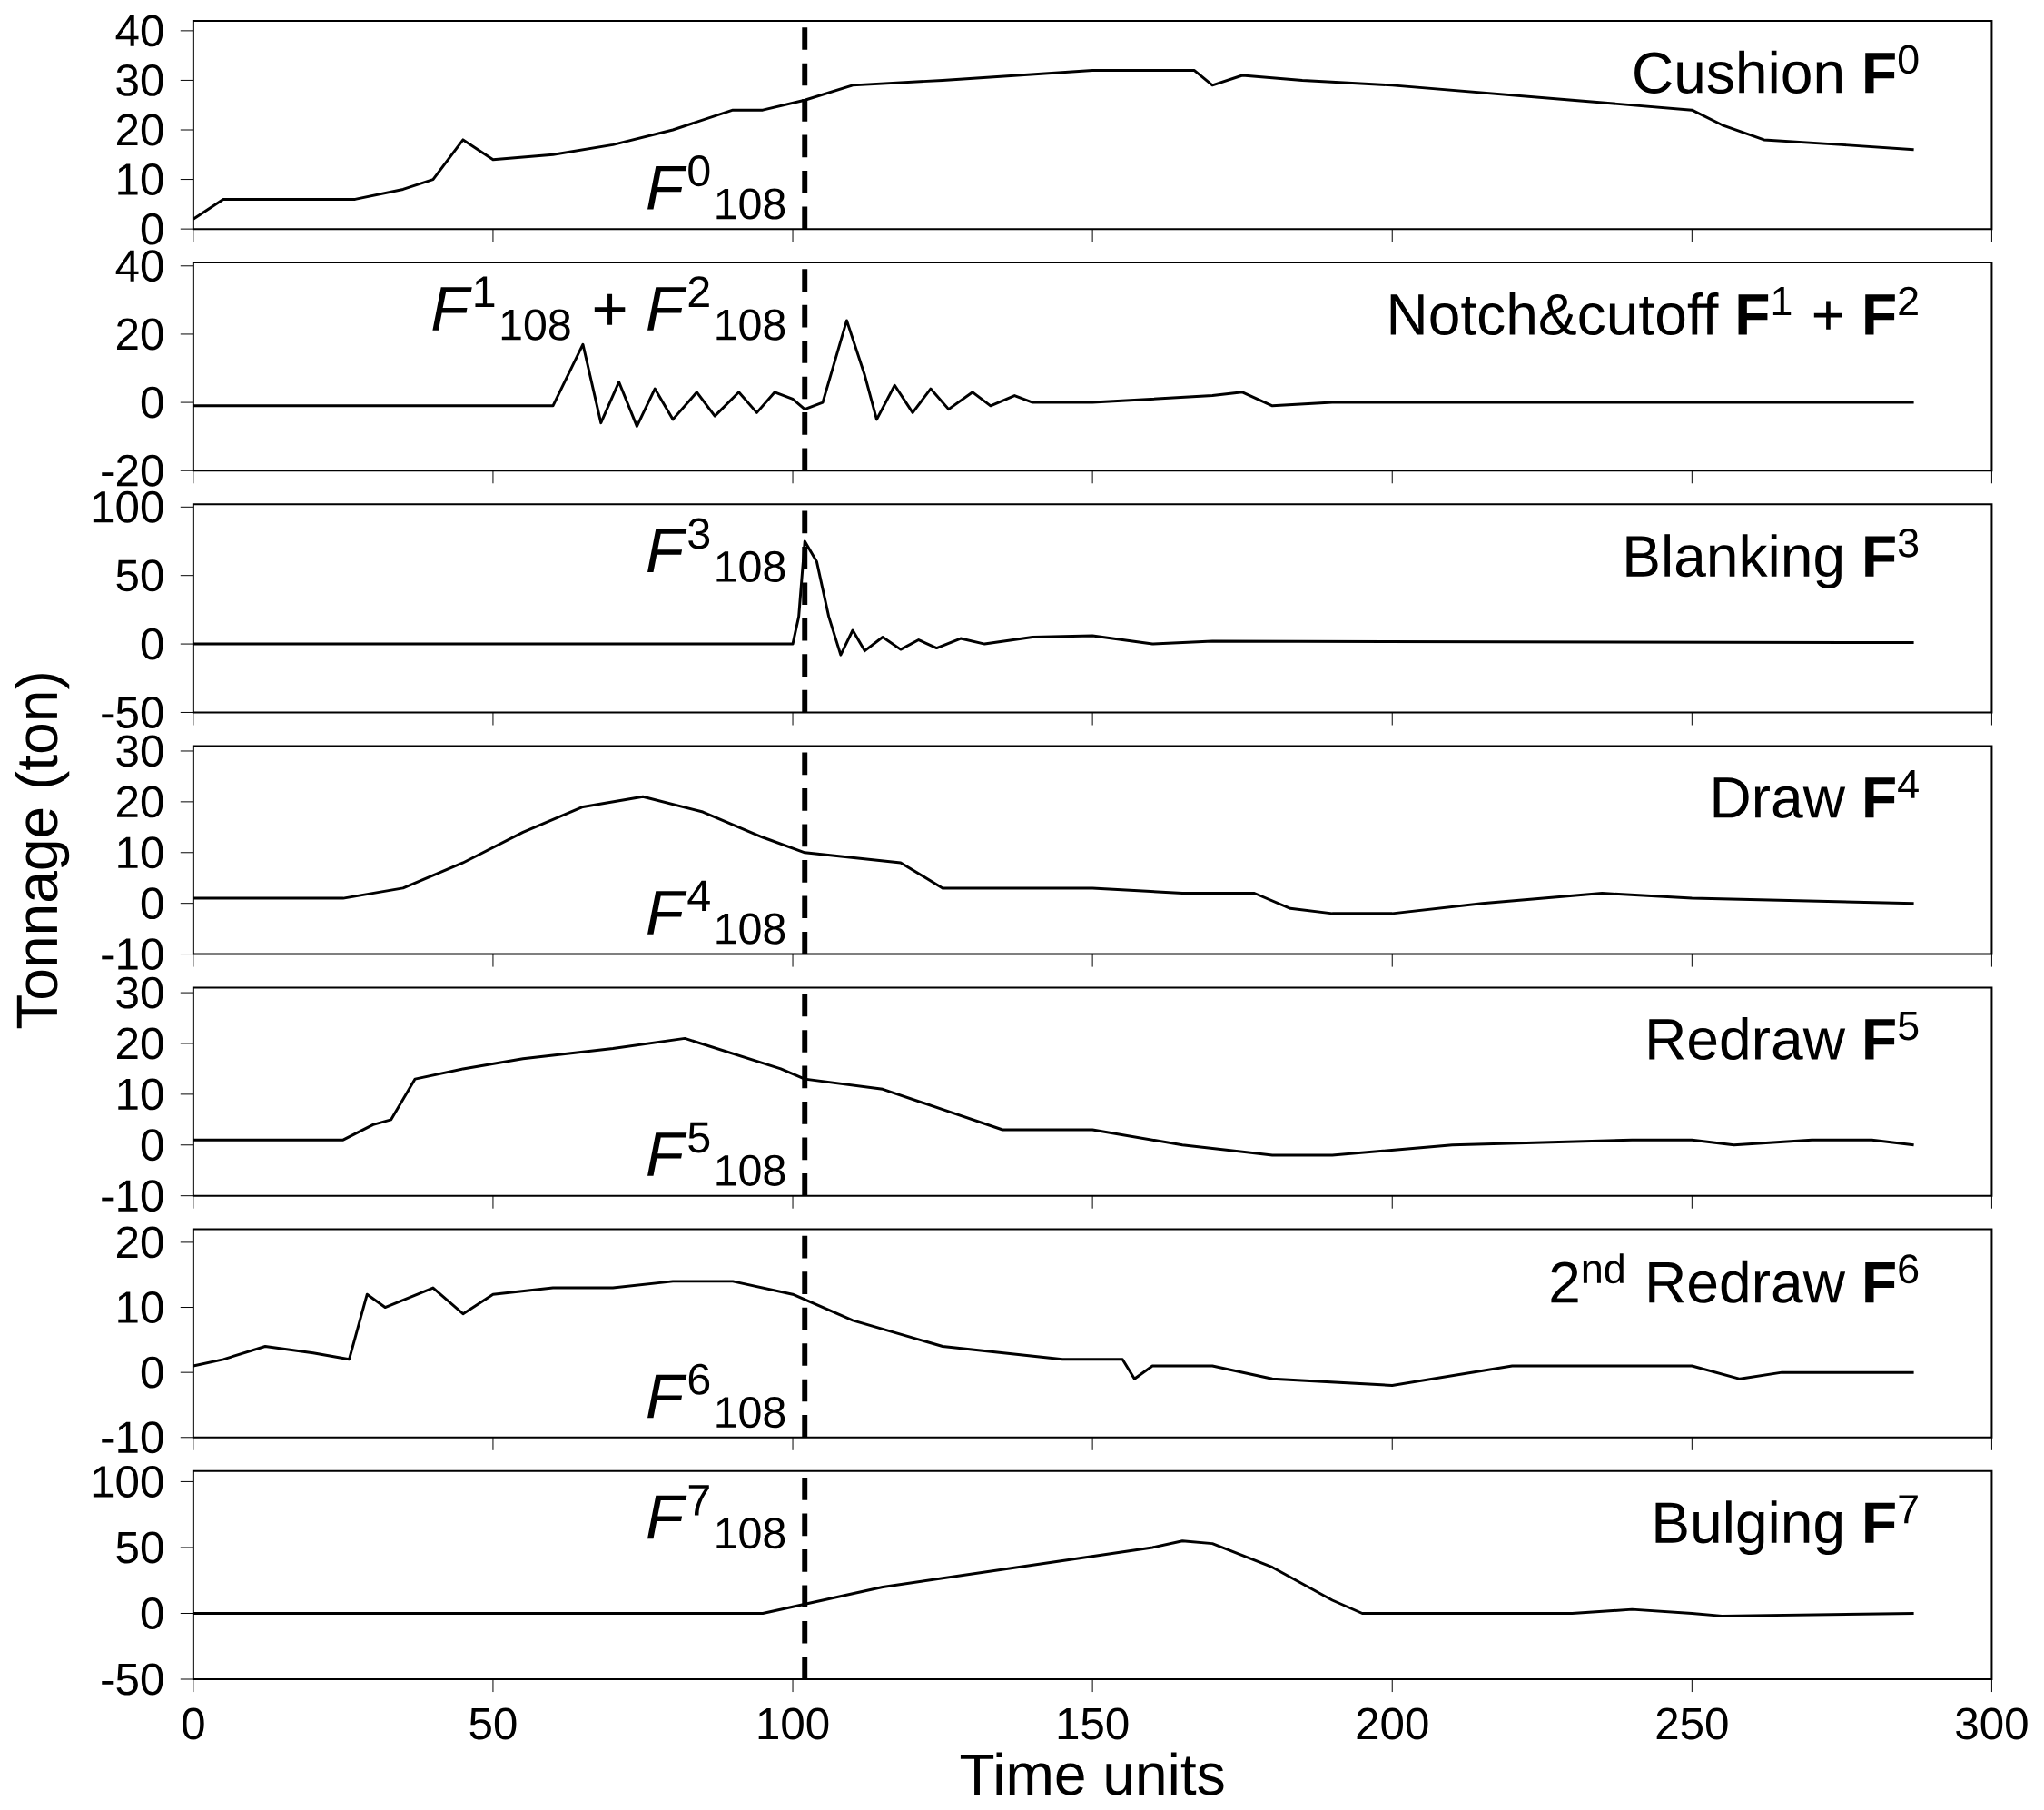  I want to click on chart-title: Bulging F$^{7}$, so click(1786, 1526).